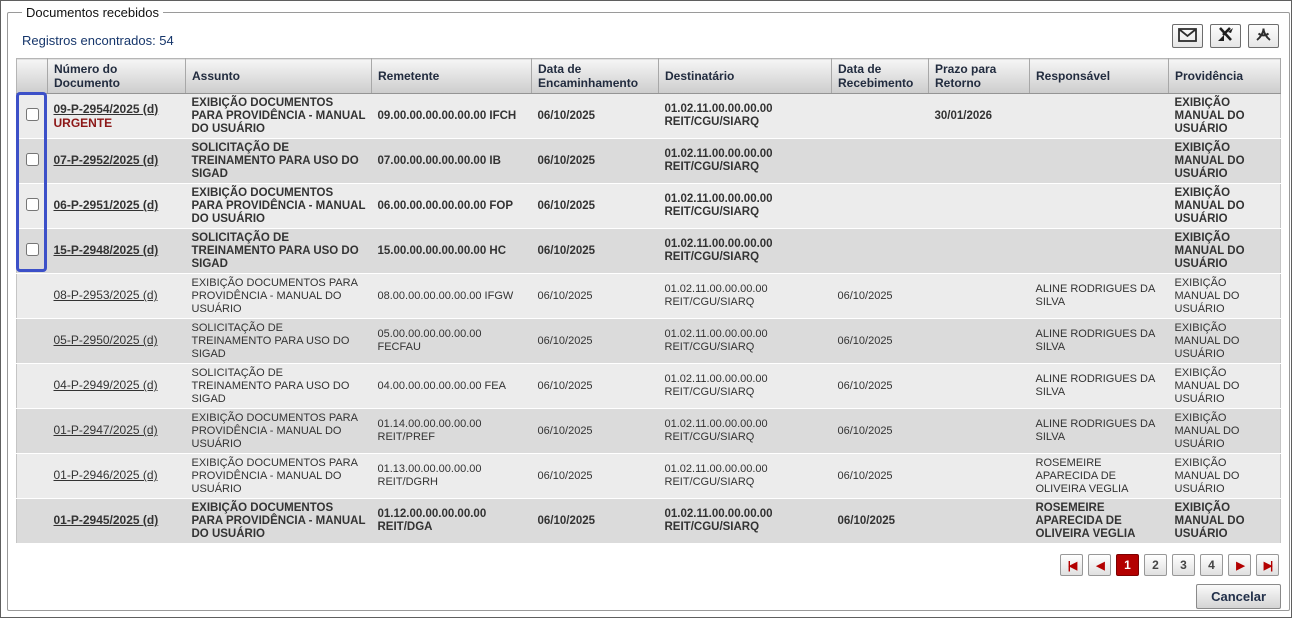  I want to click on document-link: 07-P-2952/2025 (d), so click(106, 160).